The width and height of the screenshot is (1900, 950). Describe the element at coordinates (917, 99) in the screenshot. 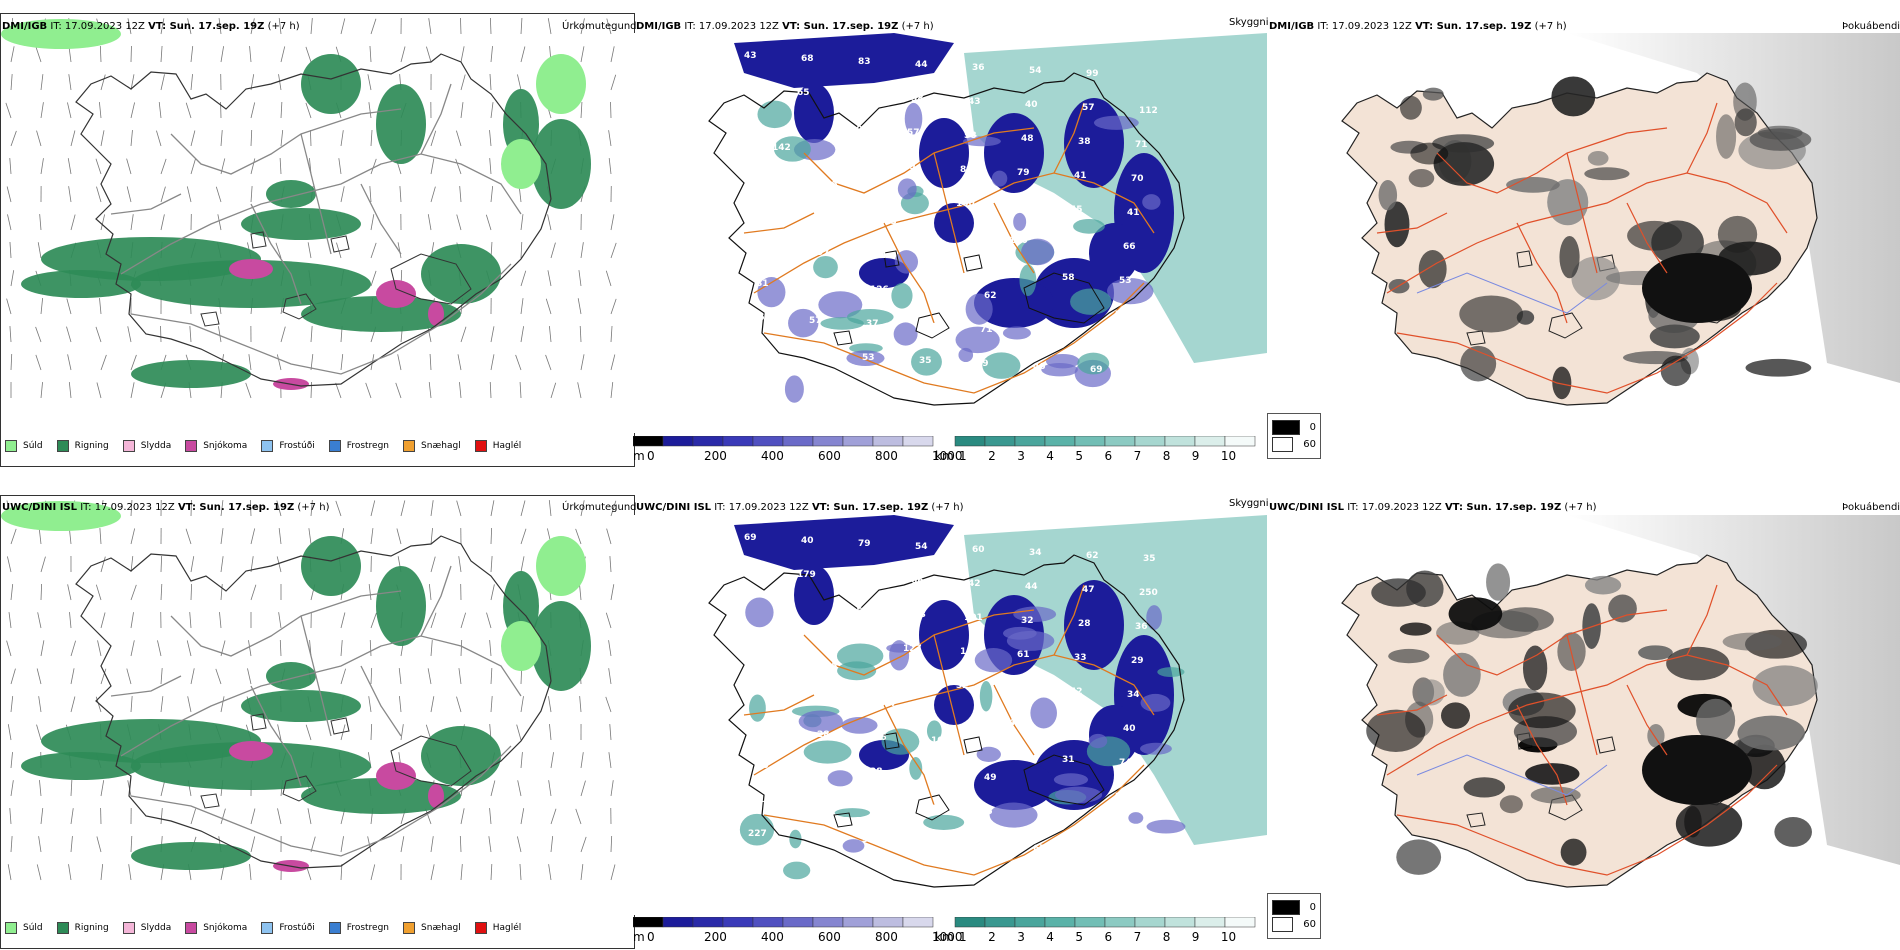

I see `visibility-value-label: 58` at that location.